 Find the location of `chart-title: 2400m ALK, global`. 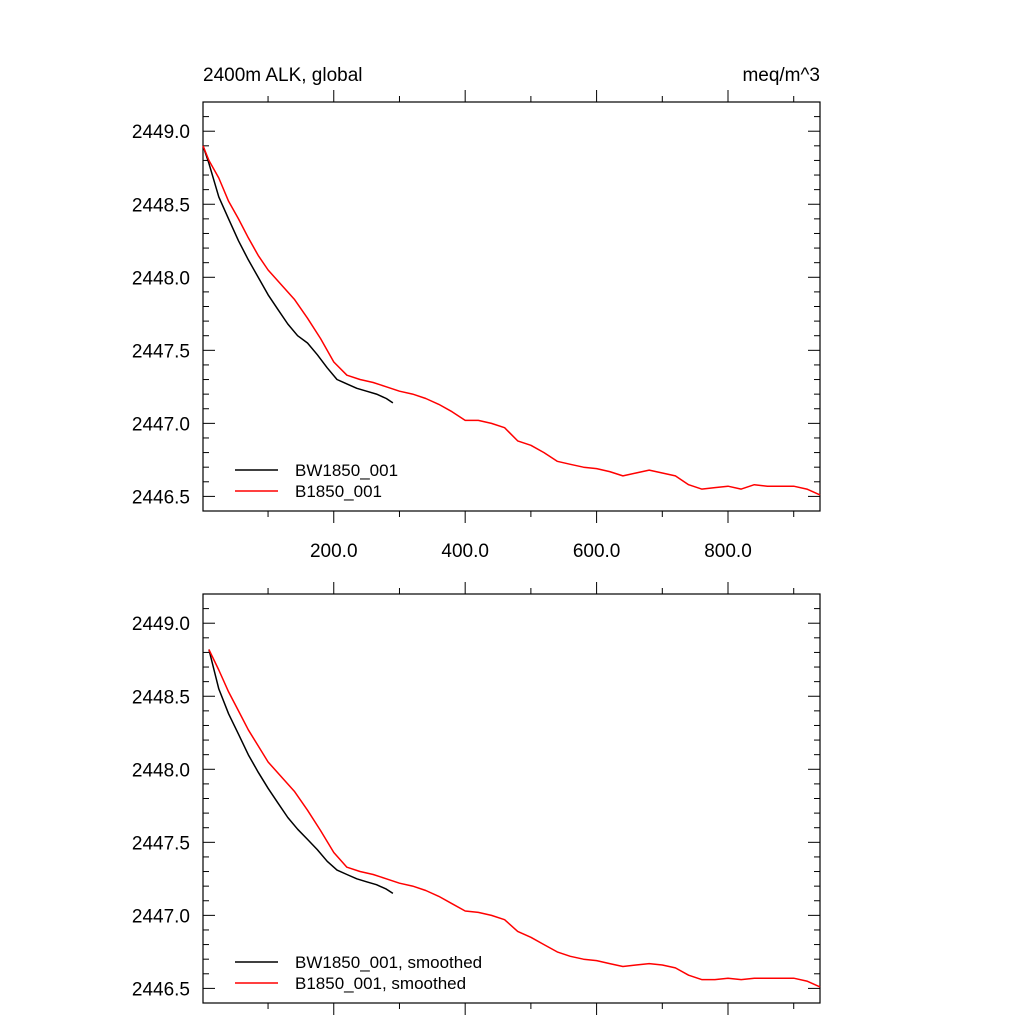

chart-title: 2400m ALK, global is located at coordinates (283, 75).